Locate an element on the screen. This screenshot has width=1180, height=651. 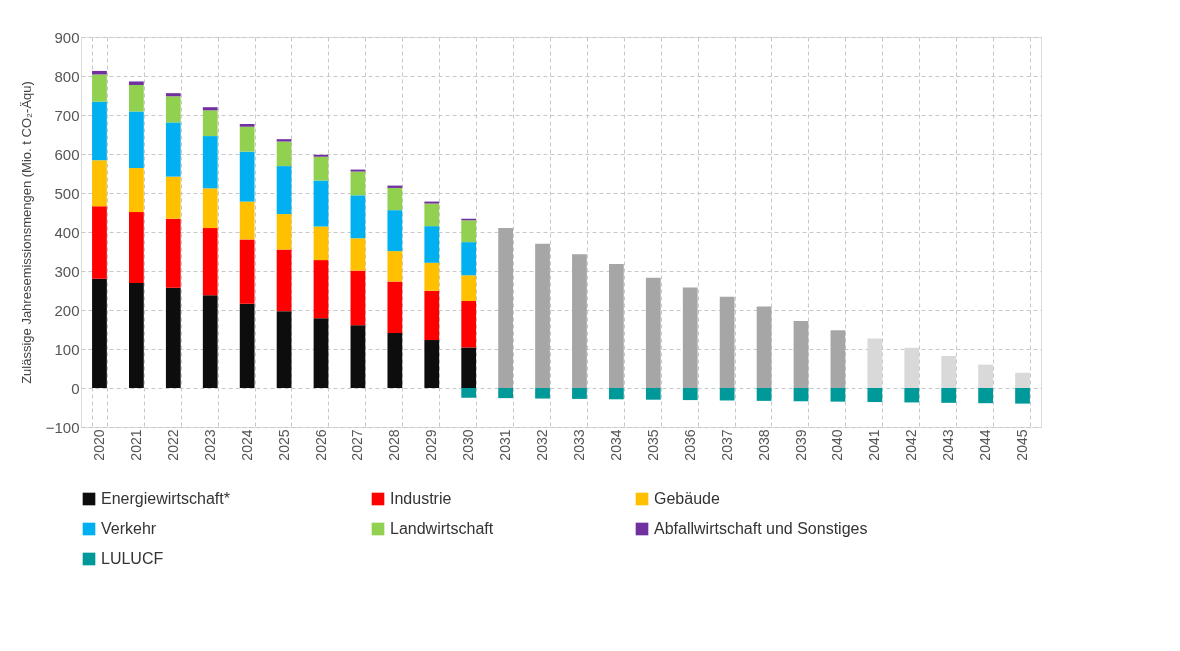
y-tick-label: 500 is located at coordinates (67, 193).